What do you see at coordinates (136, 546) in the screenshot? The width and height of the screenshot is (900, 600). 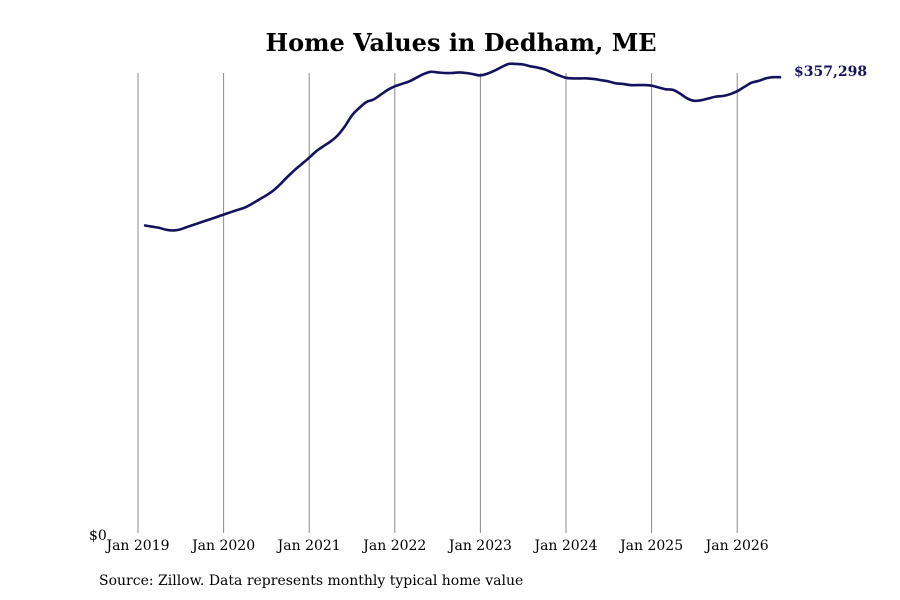 I see `x-tick-label-0: Jan 2019` at bounding box center [136, 546].